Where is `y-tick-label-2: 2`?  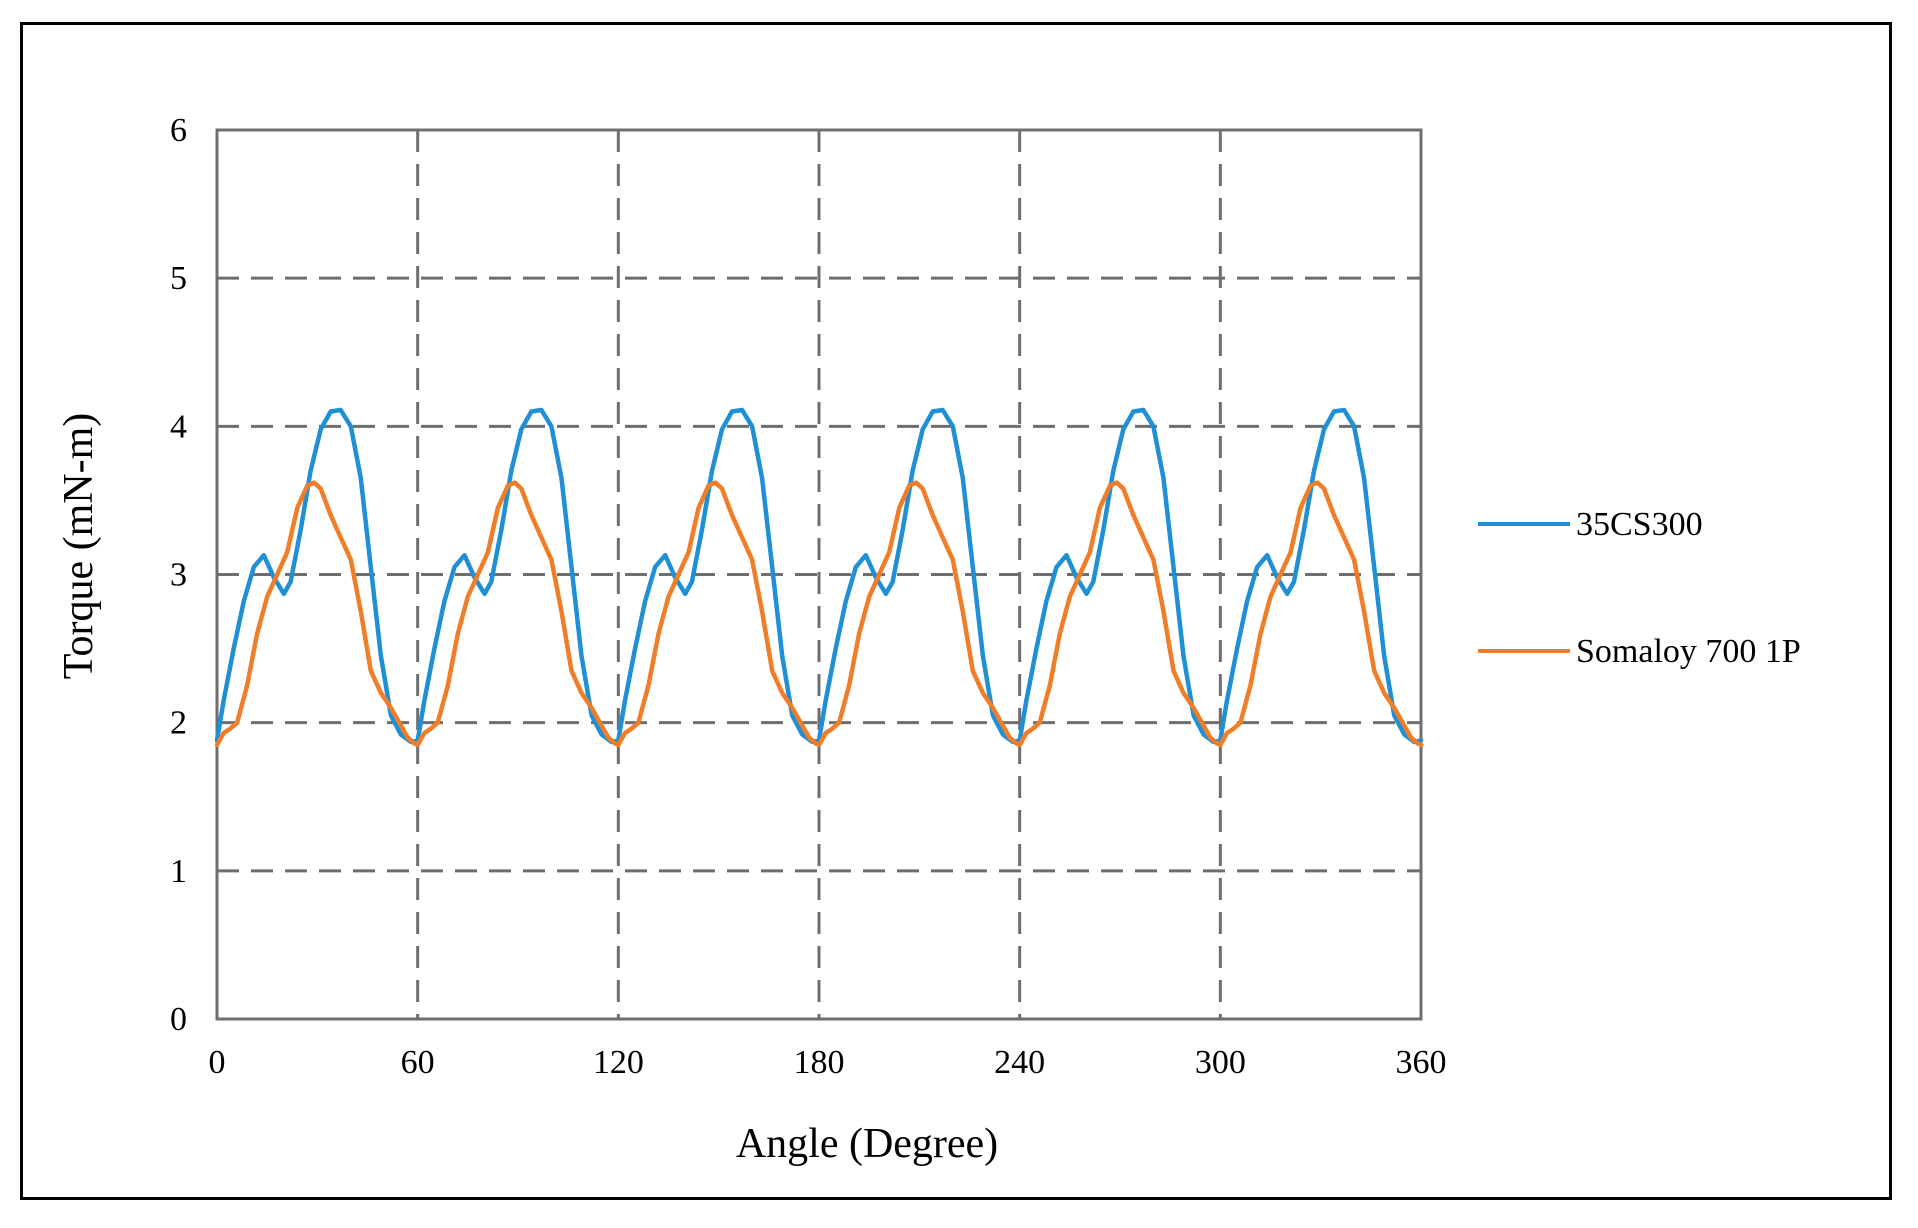
y-tick-label-2: 2 is located at coordinates (178, 723).